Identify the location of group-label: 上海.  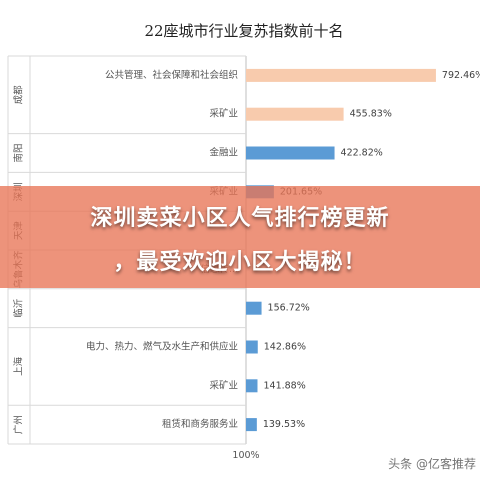
(19, 366).